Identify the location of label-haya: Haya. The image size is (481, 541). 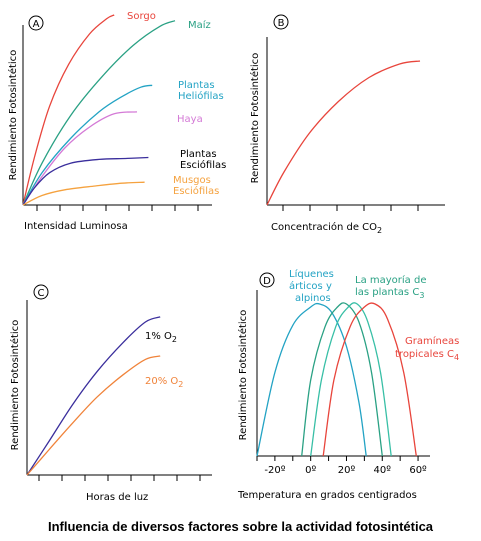
(190, 119).